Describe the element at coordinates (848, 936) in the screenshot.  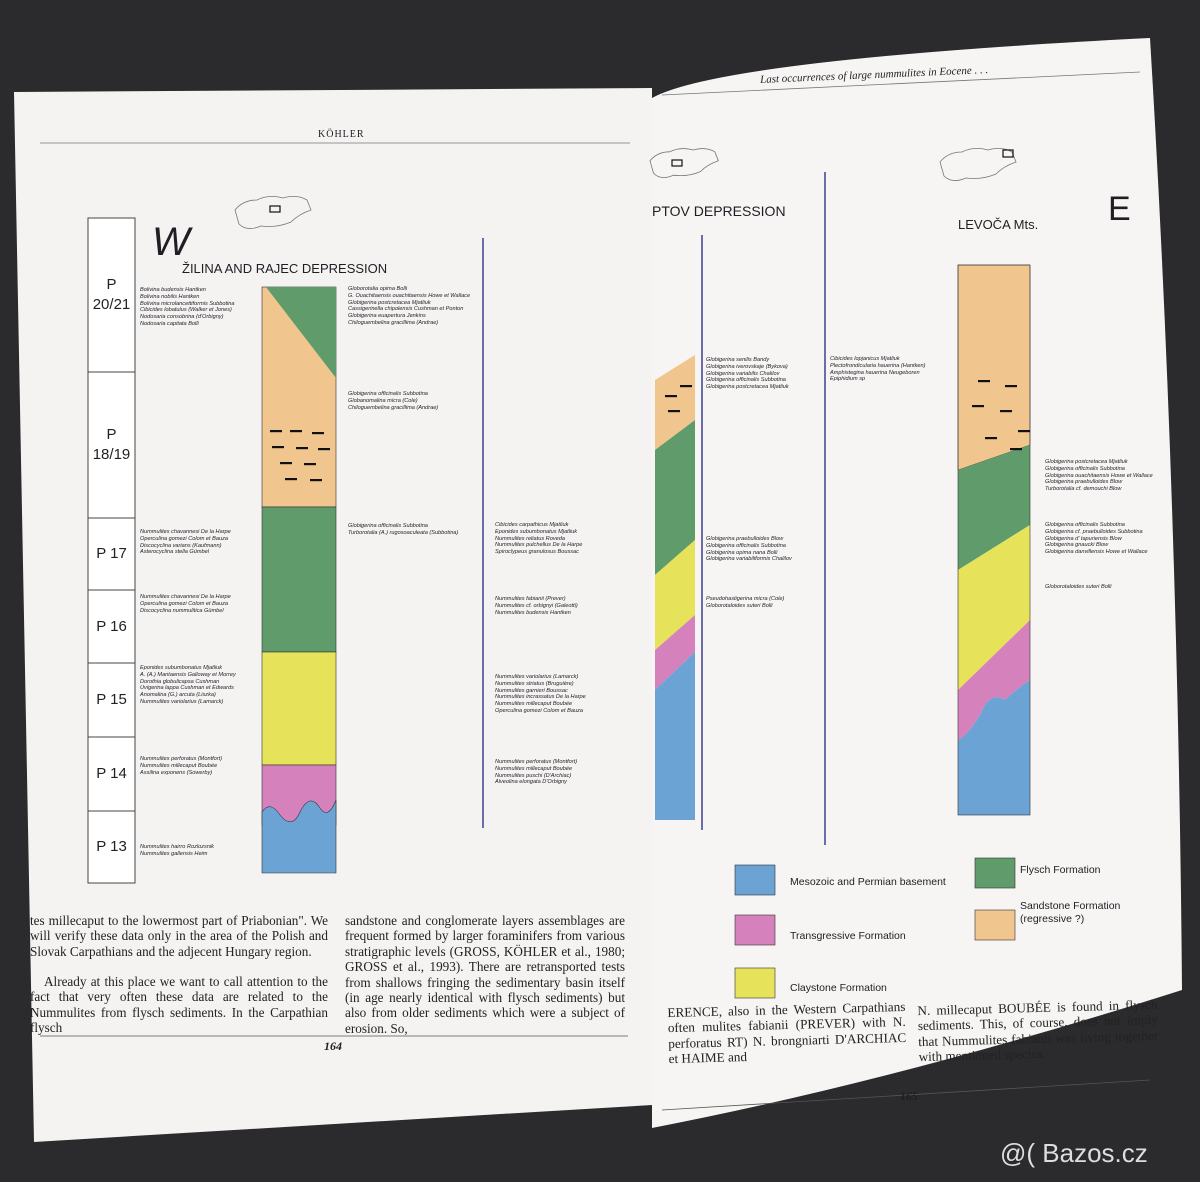
I see `legend-label: Transgressive Formation` at that location.